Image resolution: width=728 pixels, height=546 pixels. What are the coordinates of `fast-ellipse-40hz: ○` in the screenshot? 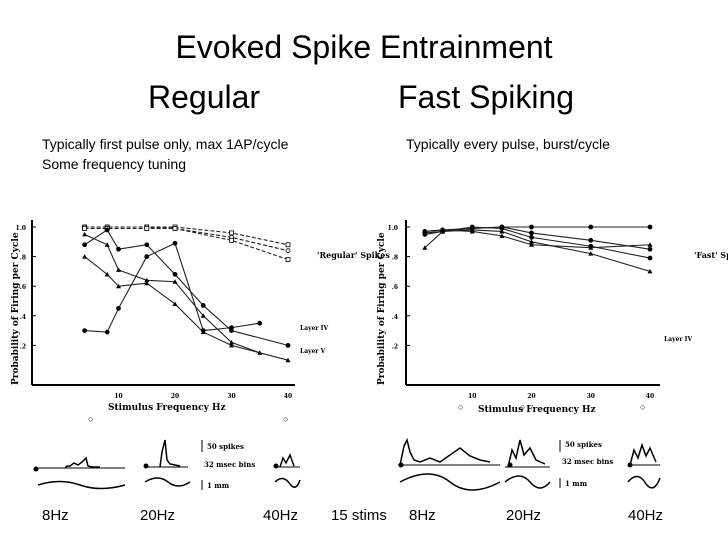 It's located at (642, 407).